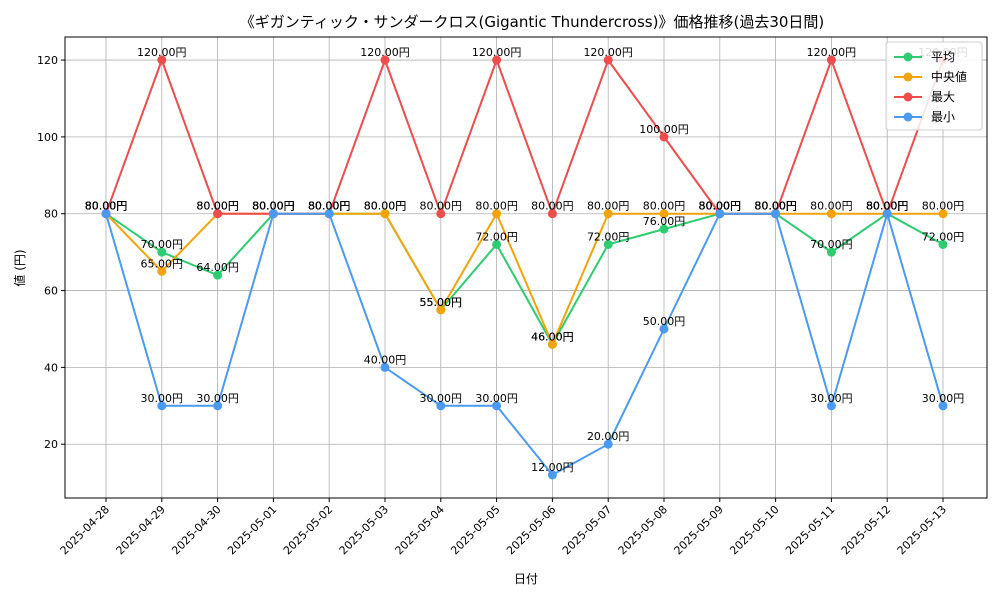 The width and height of the screenshot is (1000, 600). What do you see at coordinates (51, 444) in the screenshot?
I see `y-tick-label: 20` at bounding box center [51, 444].